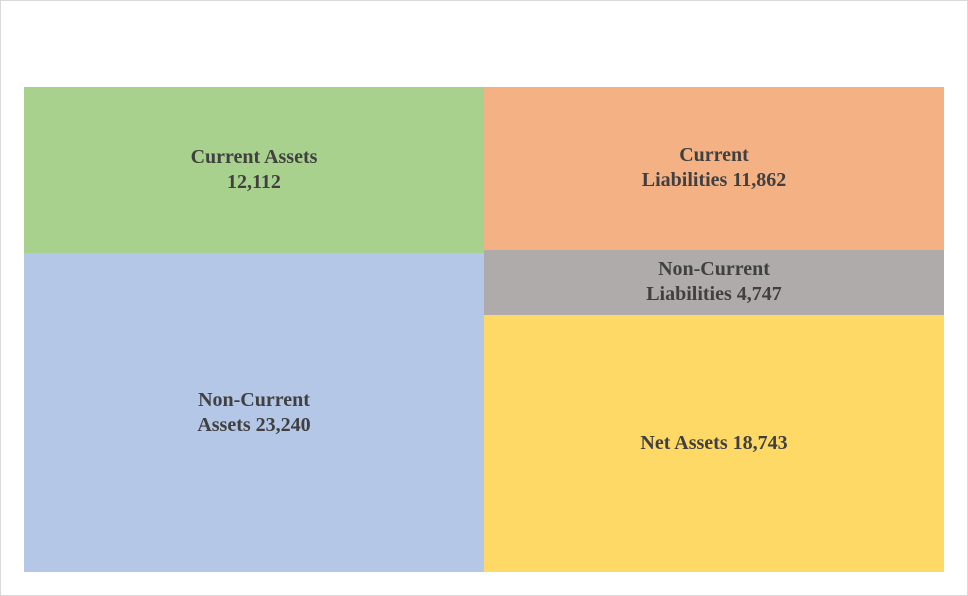 The image size is (968, 596). I want to click on data-label-non-current-assets: Non-Current Assets 23,240, so click(254, 412).